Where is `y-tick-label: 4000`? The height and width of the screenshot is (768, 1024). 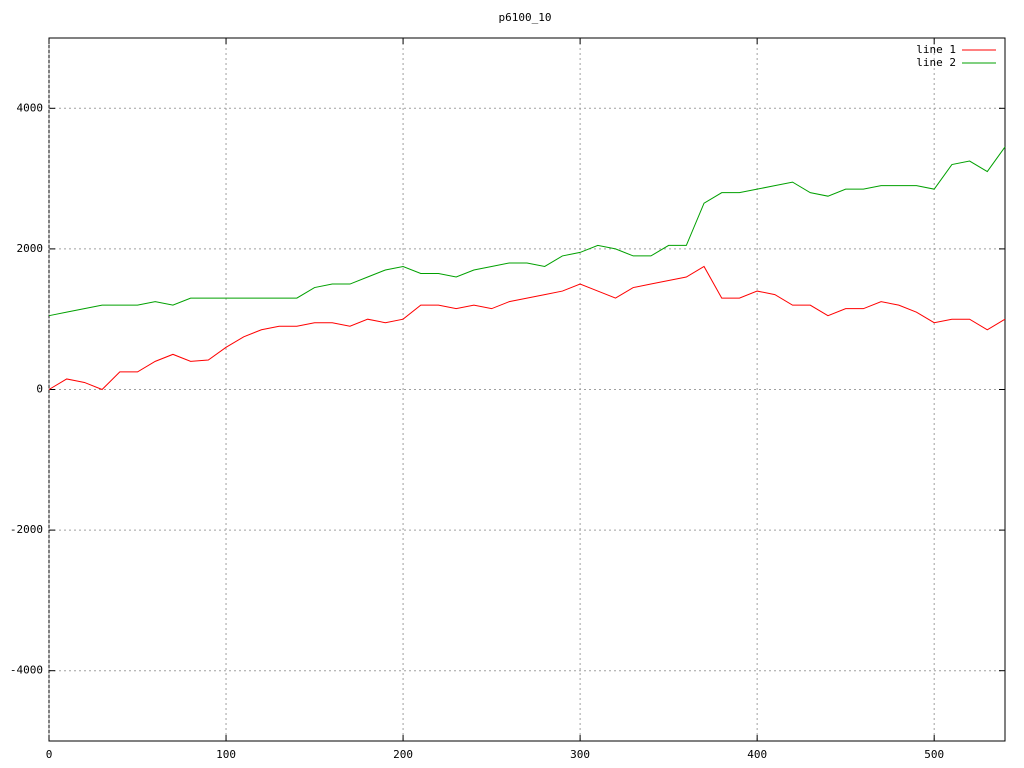
y-tick-label: 4000 is located at coordinates (30, 107).